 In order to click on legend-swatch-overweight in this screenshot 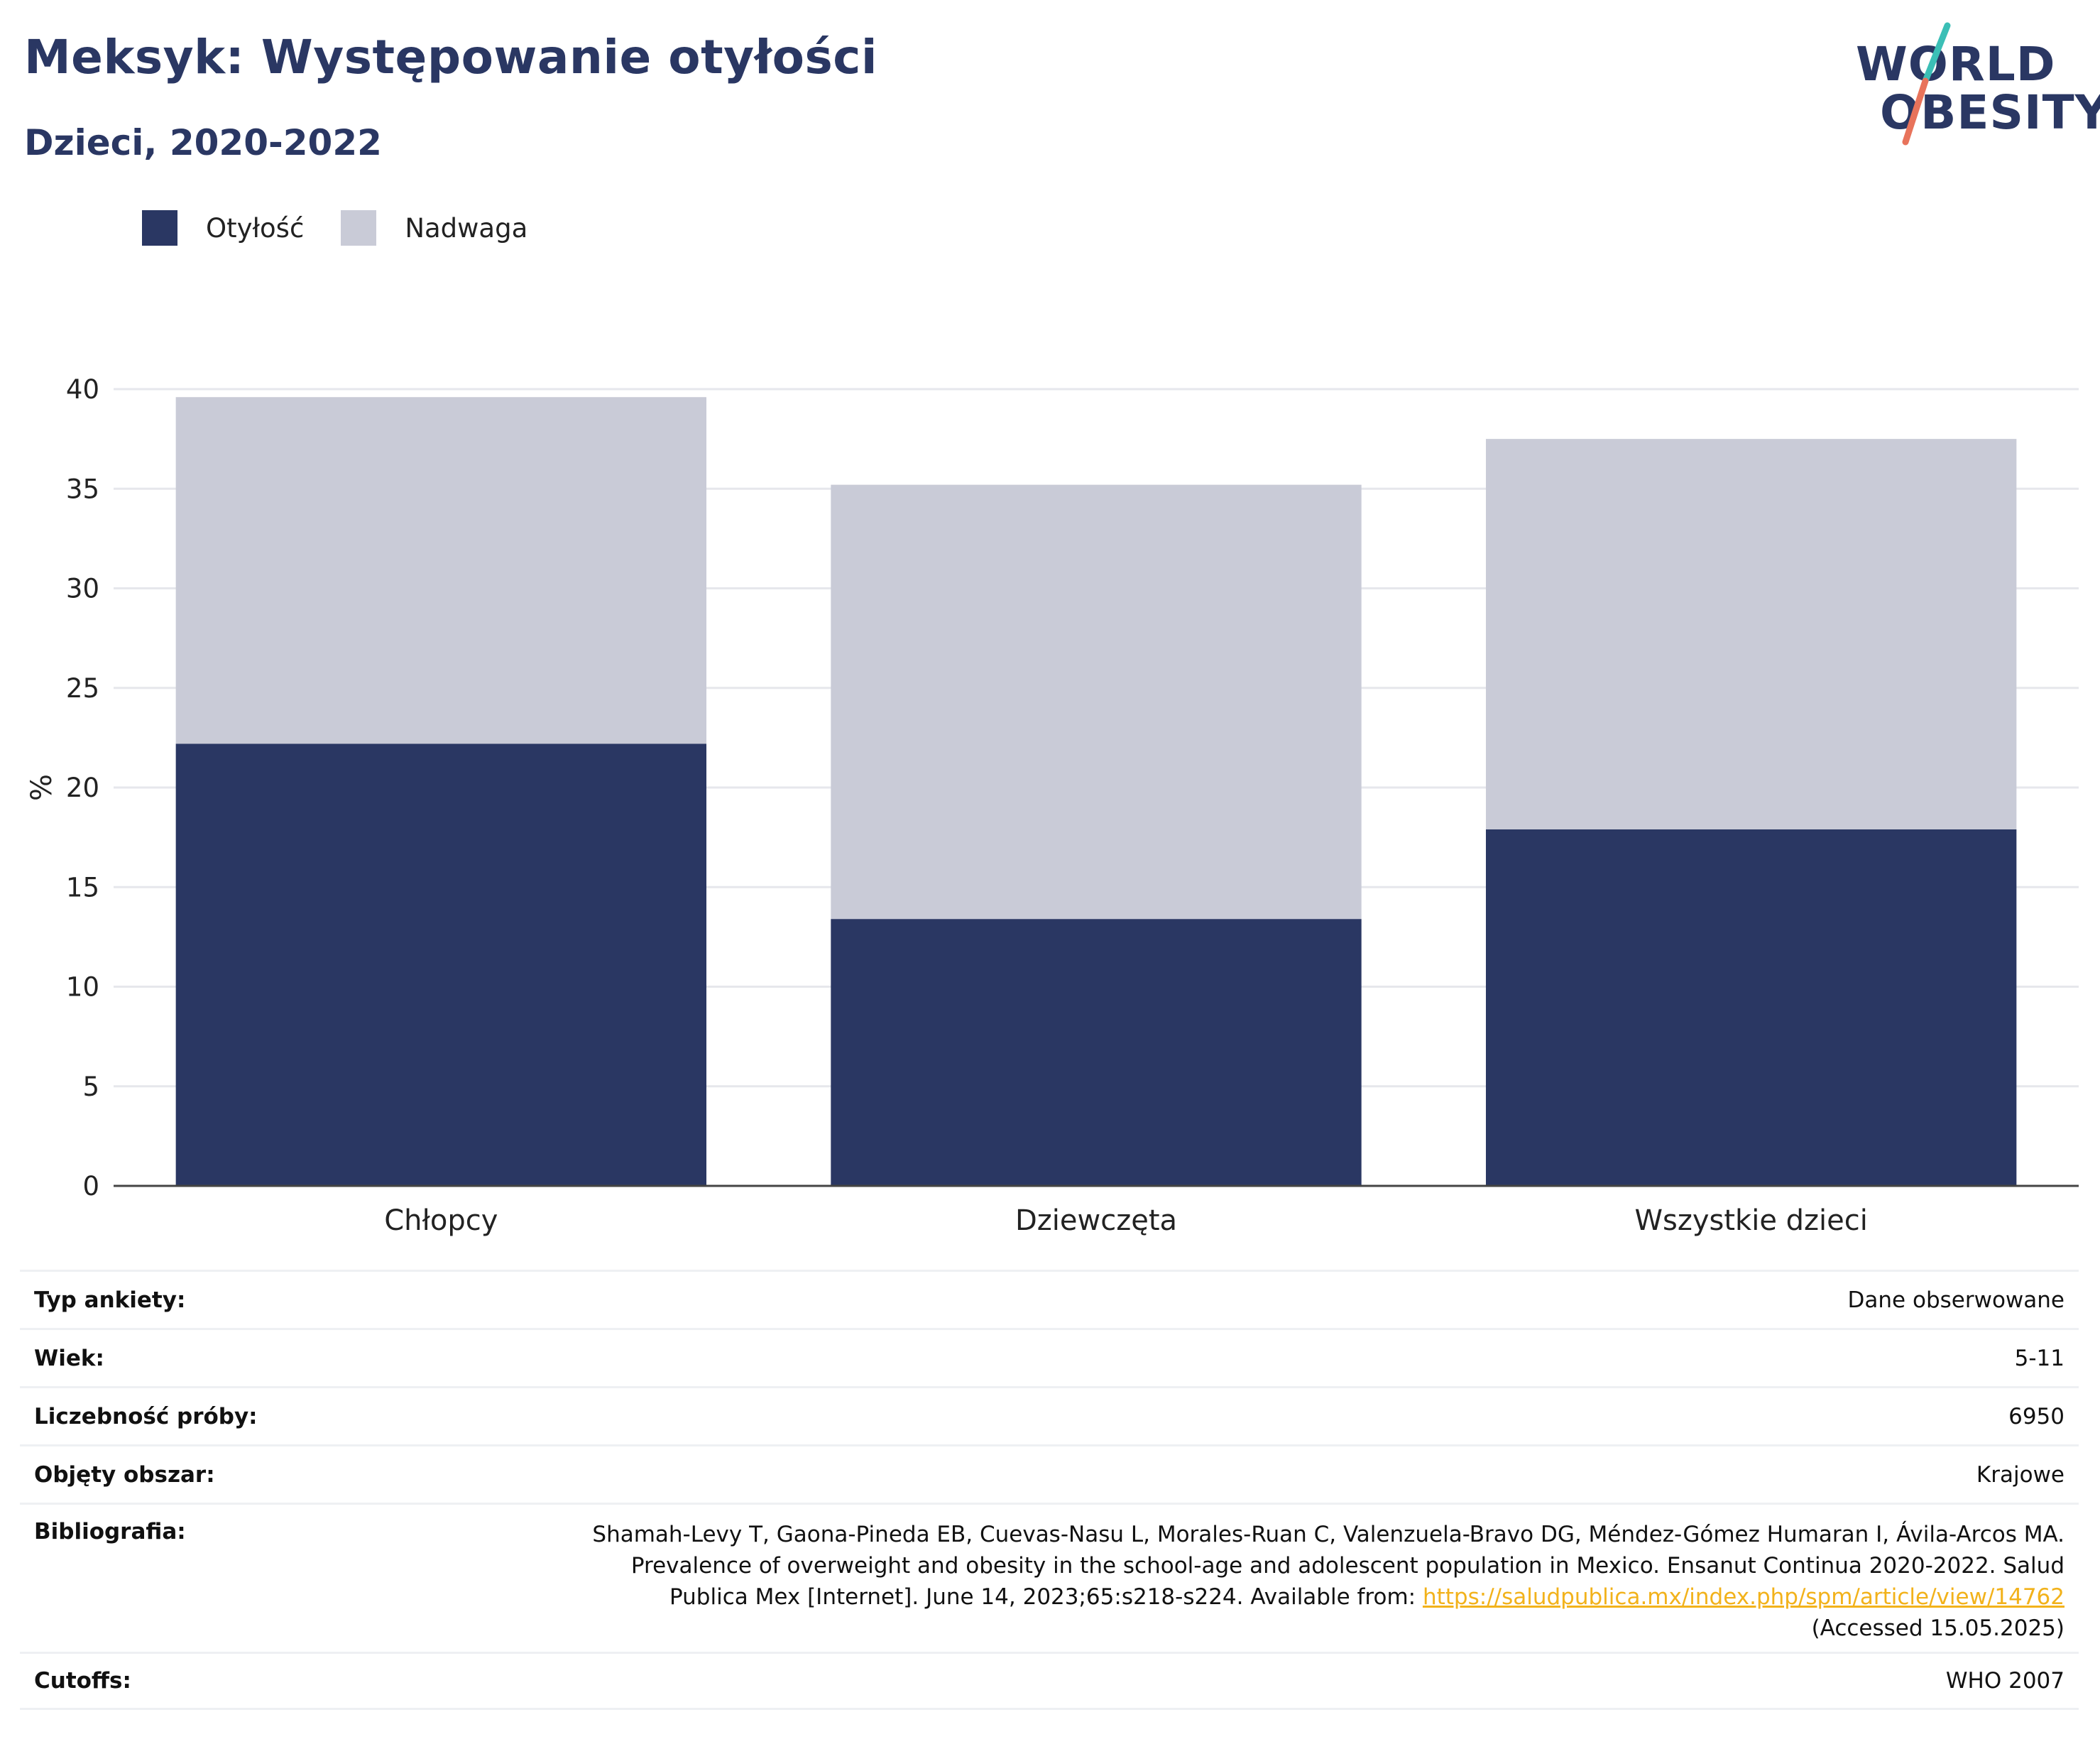, I will do `click(359, 228)`.